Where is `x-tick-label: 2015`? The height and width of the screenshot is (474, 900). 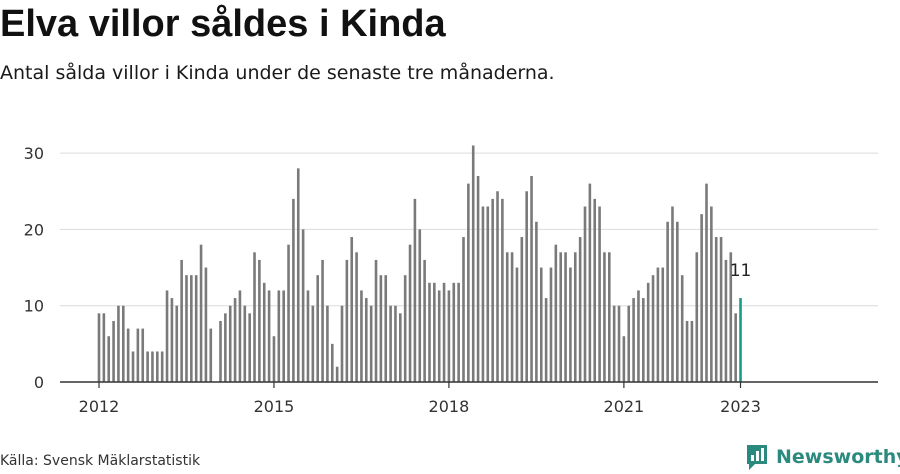 x-tick-label: 2015 is located at coordinates (274, 406).